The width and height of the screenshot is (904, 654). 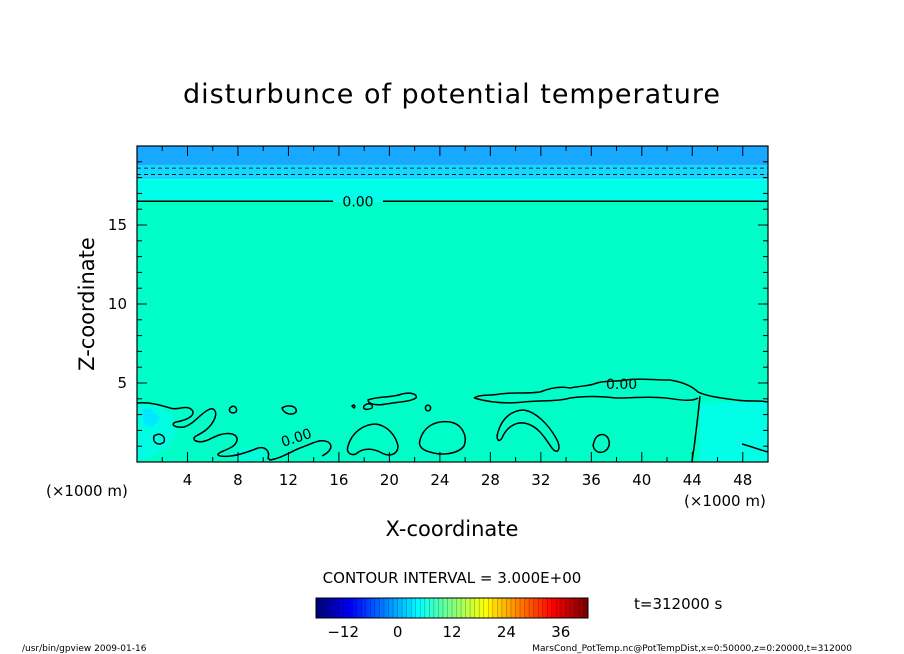 I want to click on time-label: t=312000 s, so click(x=678, y=604).